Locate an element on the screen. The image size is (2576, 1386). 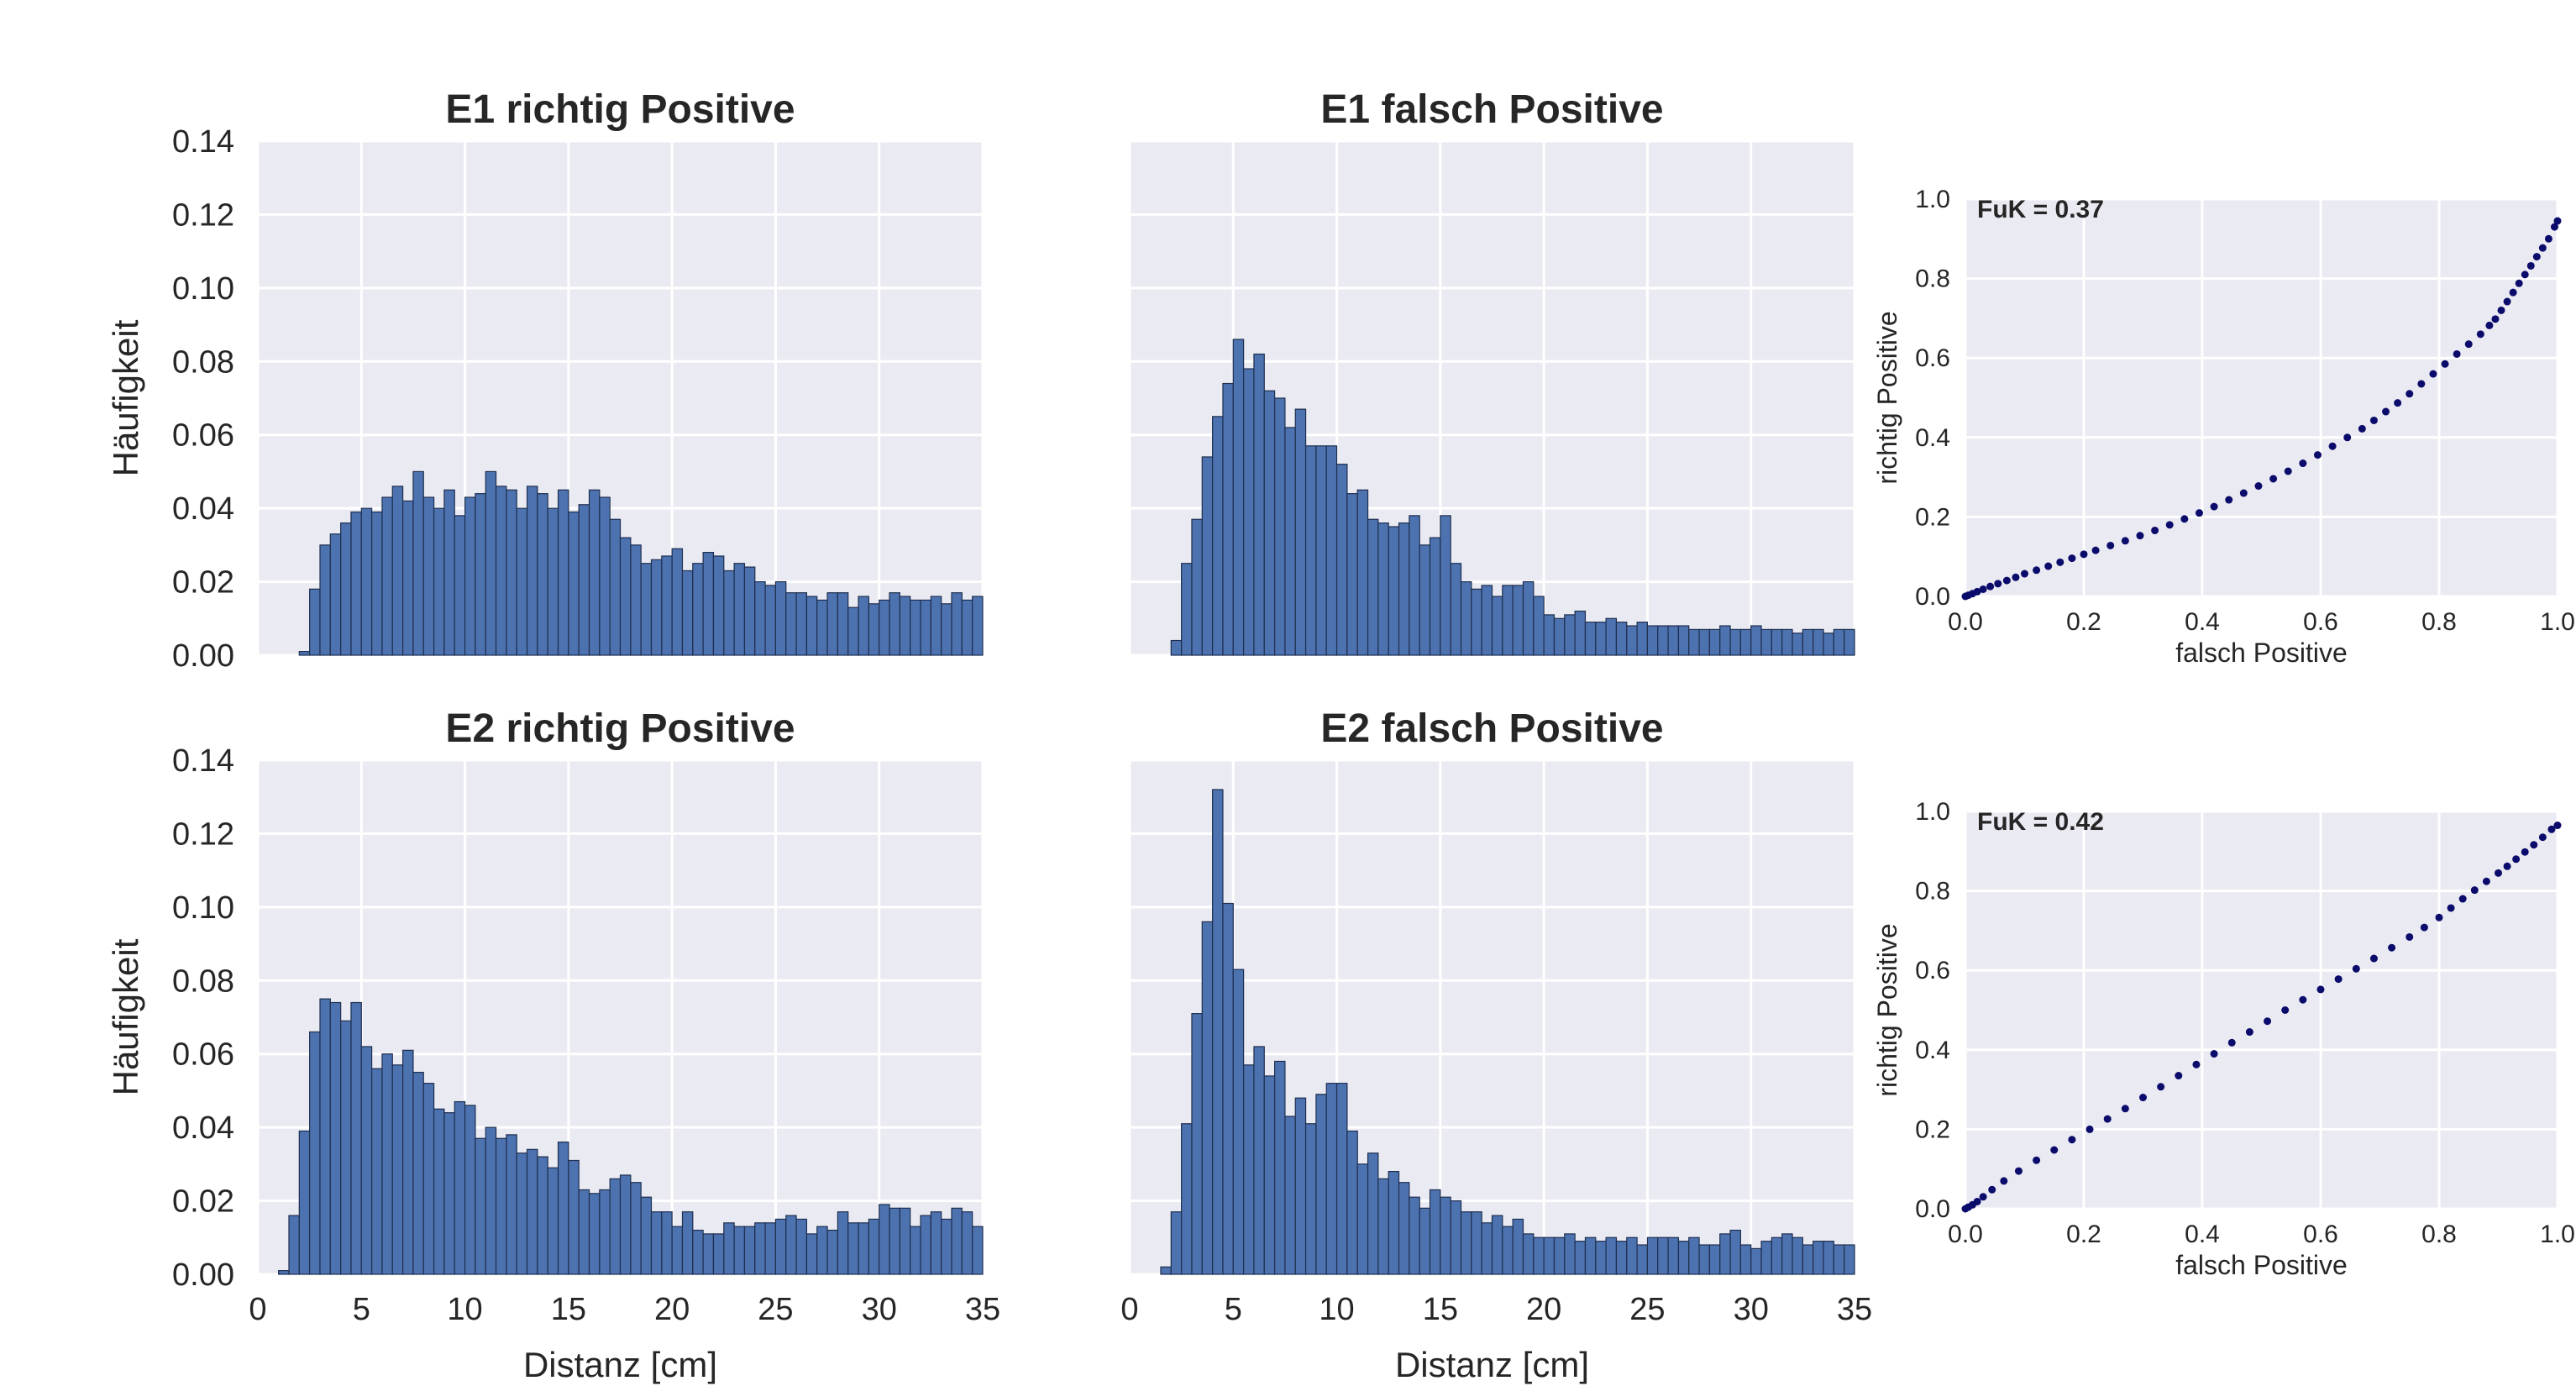
x-tick-label: 10 is located at coordinates (464, 1309).